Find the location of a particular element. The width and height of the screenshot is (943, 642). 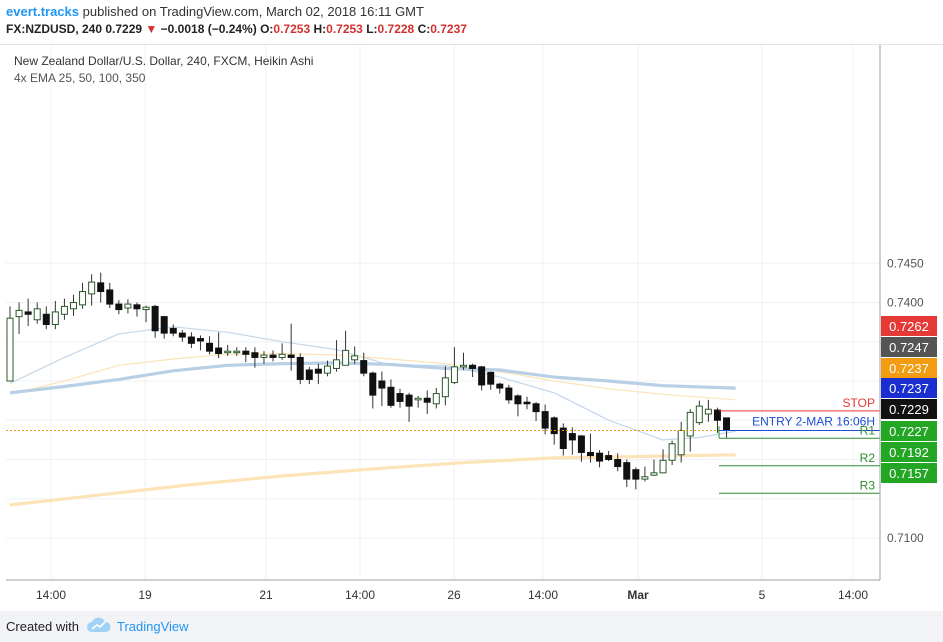

down-arrow-icon: ▼ is located at coordinates (151, 29).